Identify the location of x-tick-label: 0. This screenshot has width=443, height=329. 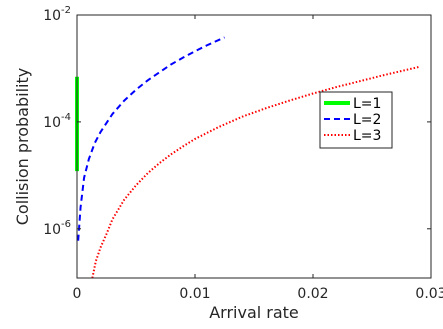
(77, 294).